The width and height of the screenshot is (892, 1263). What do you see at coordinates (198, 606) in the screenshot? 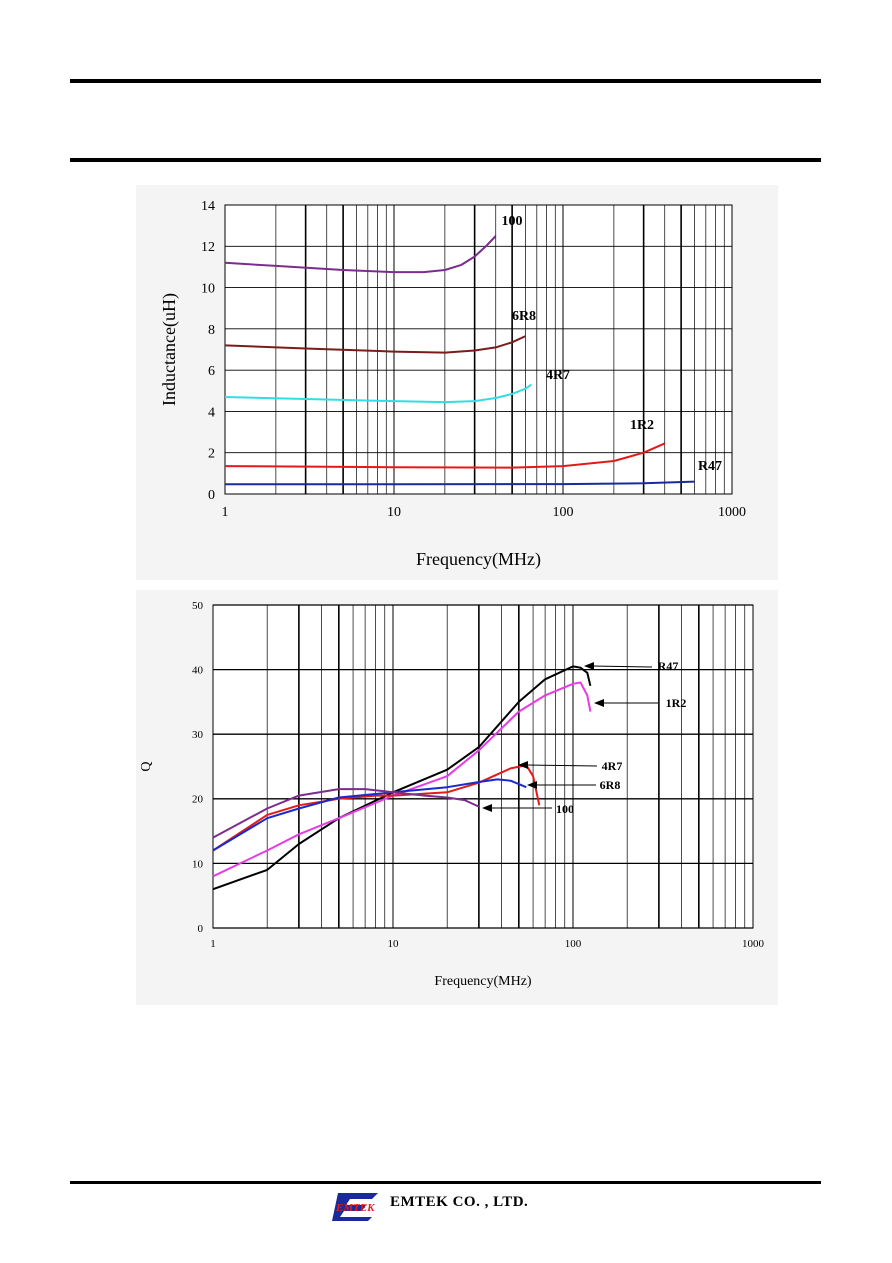
I see `y-tick-label: 50` at bounding box center [198, 606].